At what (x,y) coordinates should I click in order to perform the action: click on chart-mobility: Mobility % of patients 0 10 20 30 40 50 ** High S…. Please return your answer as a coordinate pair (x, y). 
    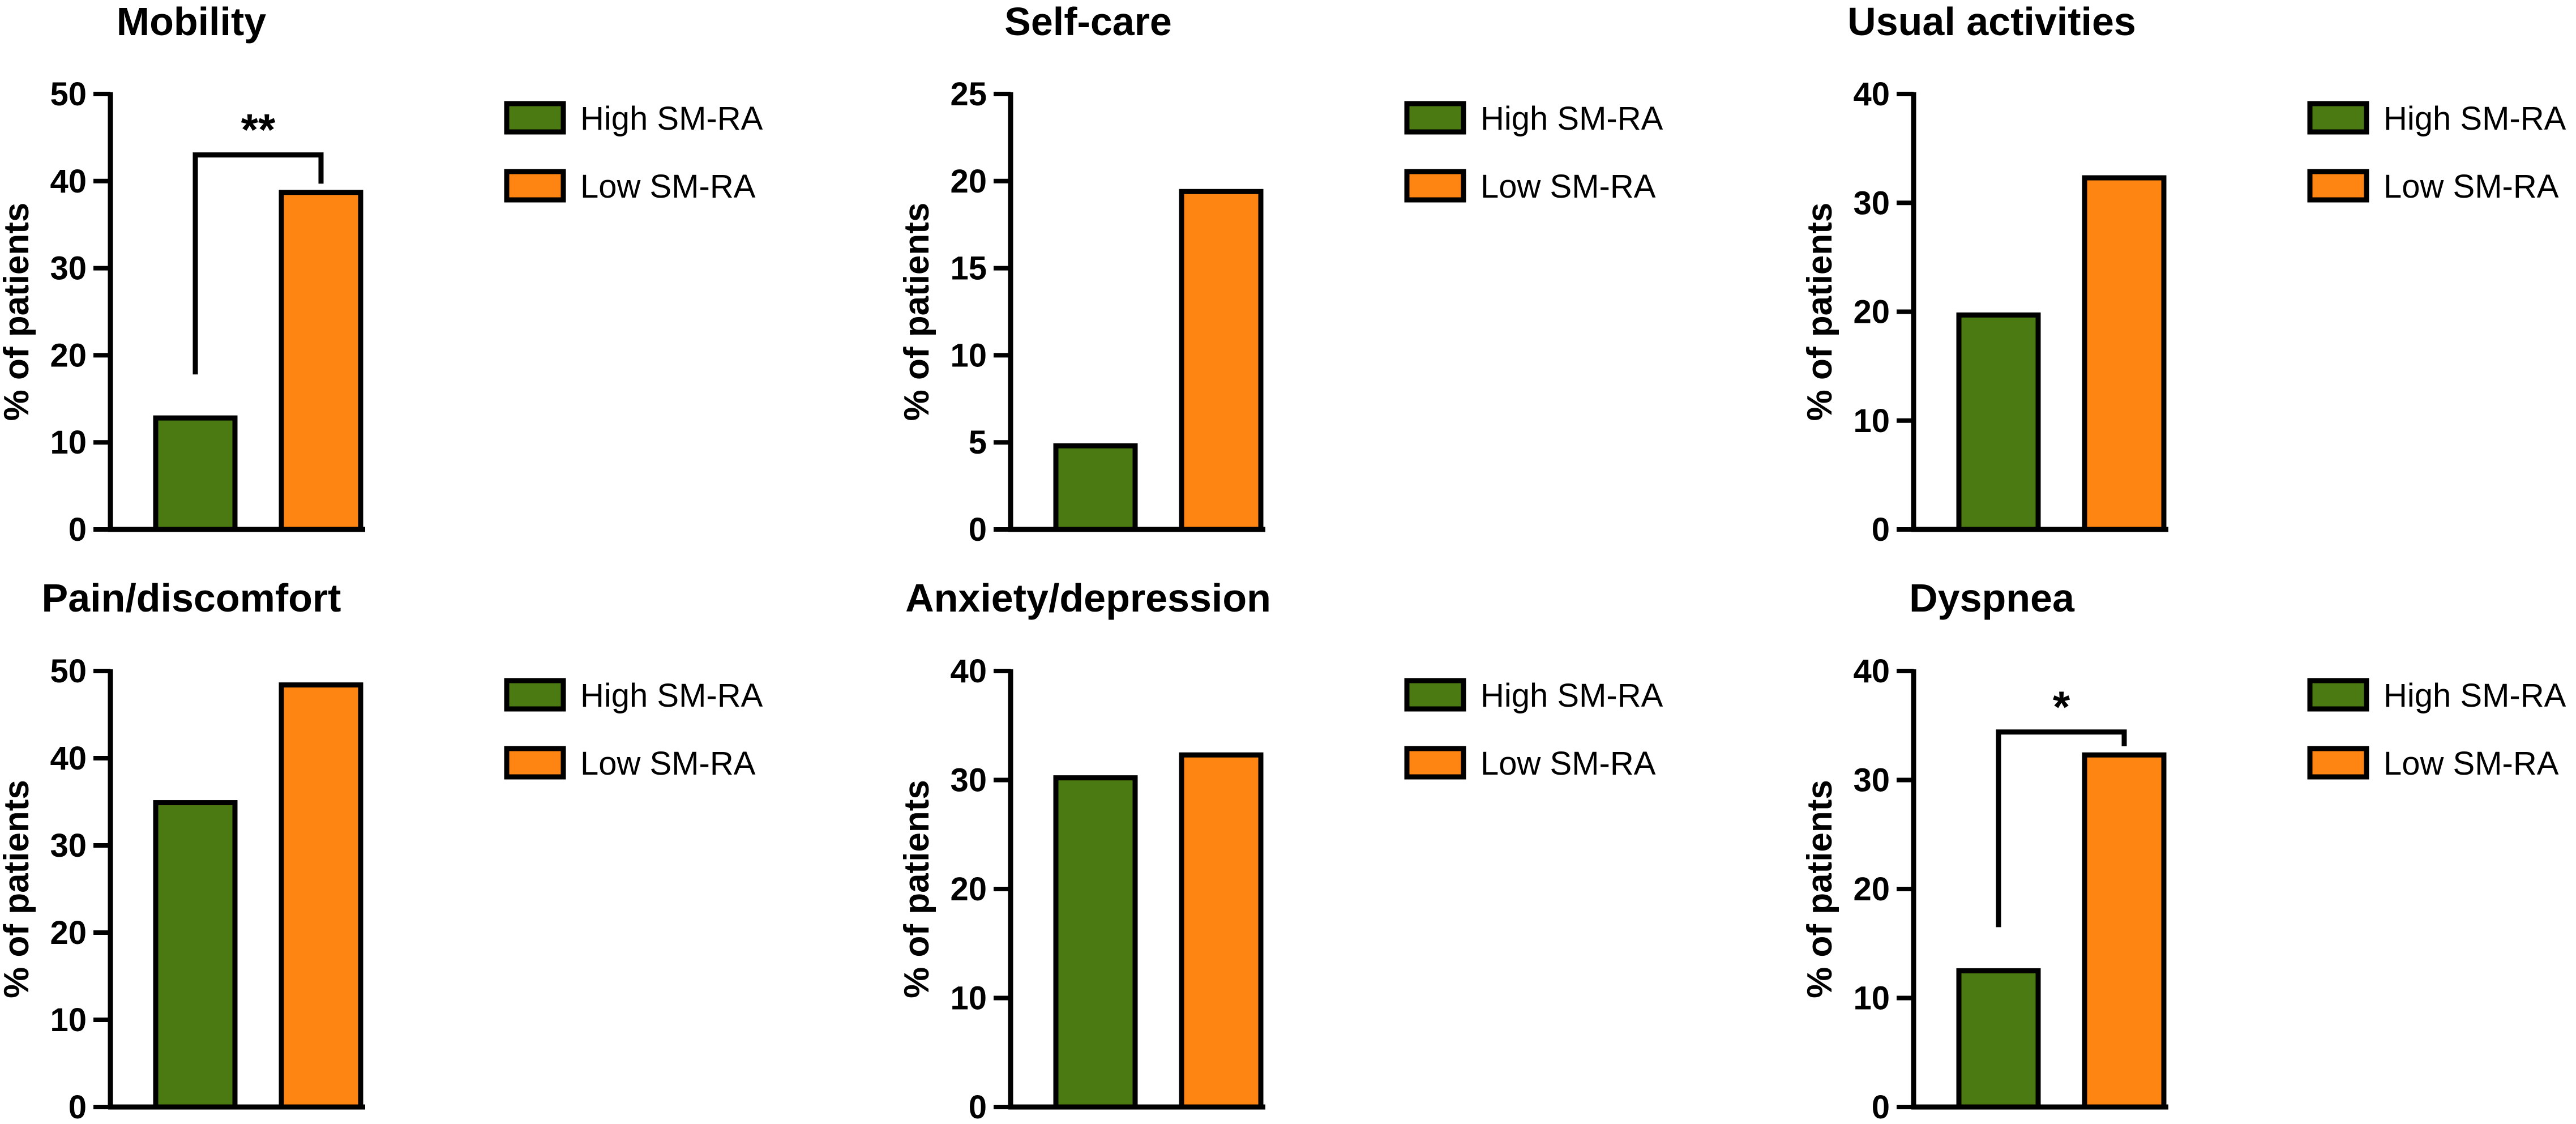
    Looking at the image, I should click on (381, 274).